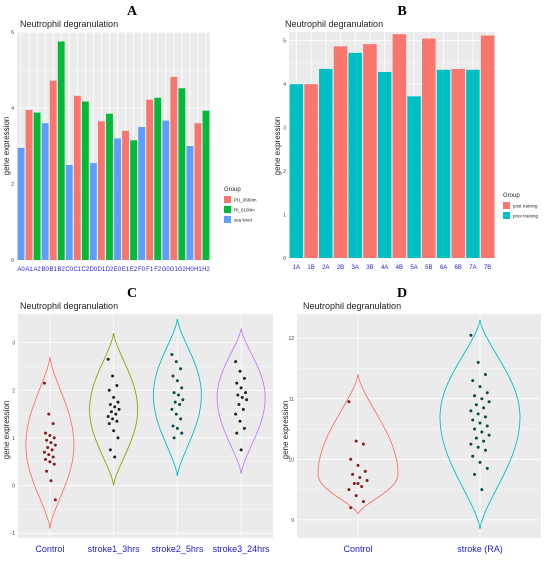  What do you see at coordinates (291, 400) in the screenshot?
I see `y-tick-label: 11` at bounding box center [291, 400].